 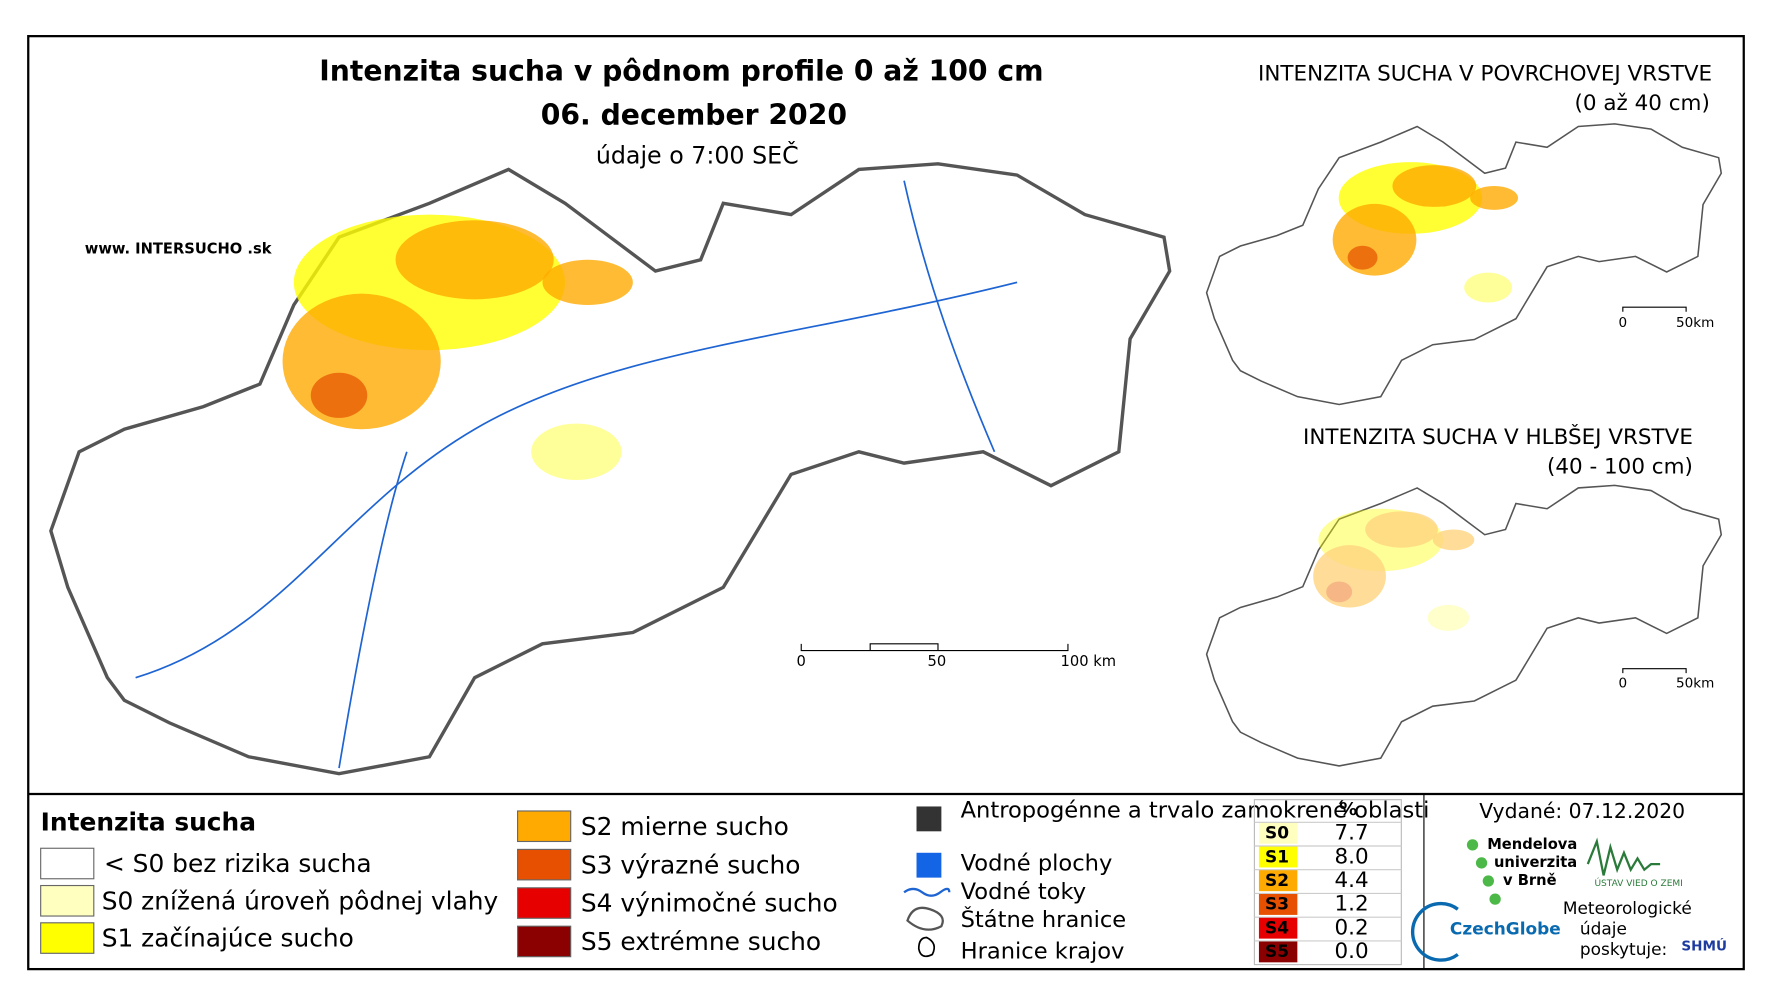 I want to click on logo-text: v Brně, so click(x=1530, y=880).